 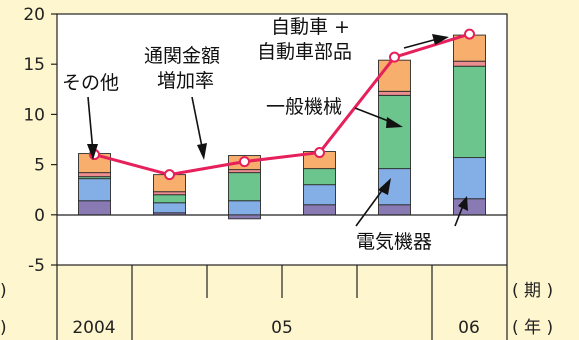 I want to click on y-tick-label: 15, so click(x=34, y=65).